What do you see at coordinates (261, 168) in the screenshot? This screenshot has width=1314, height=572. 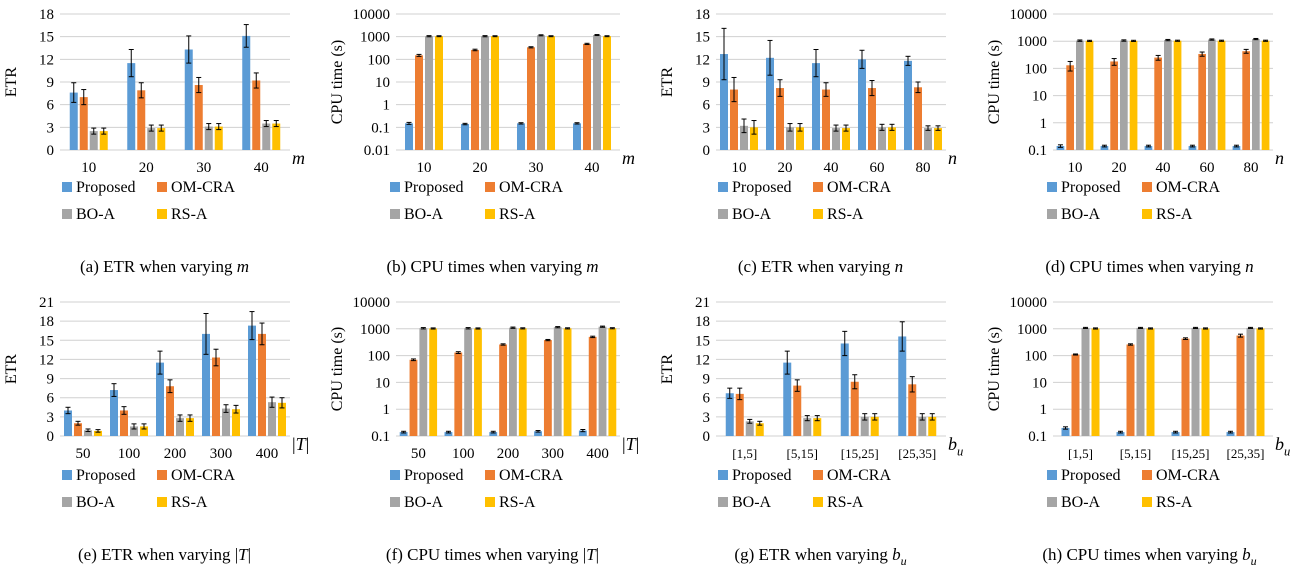 I see `x-tick-label: 40` at bounding box center [261, 168].